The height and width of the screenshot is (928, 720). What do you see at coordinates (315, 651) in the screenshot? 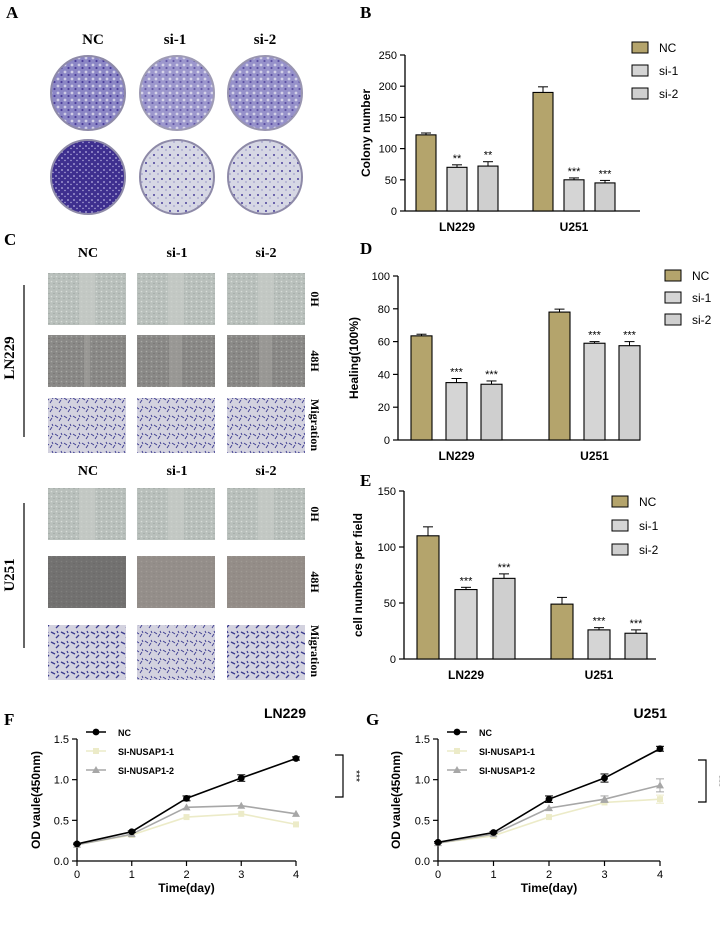
I see `row-label-u251-migration: Migration` at bounding box center [315, 651].